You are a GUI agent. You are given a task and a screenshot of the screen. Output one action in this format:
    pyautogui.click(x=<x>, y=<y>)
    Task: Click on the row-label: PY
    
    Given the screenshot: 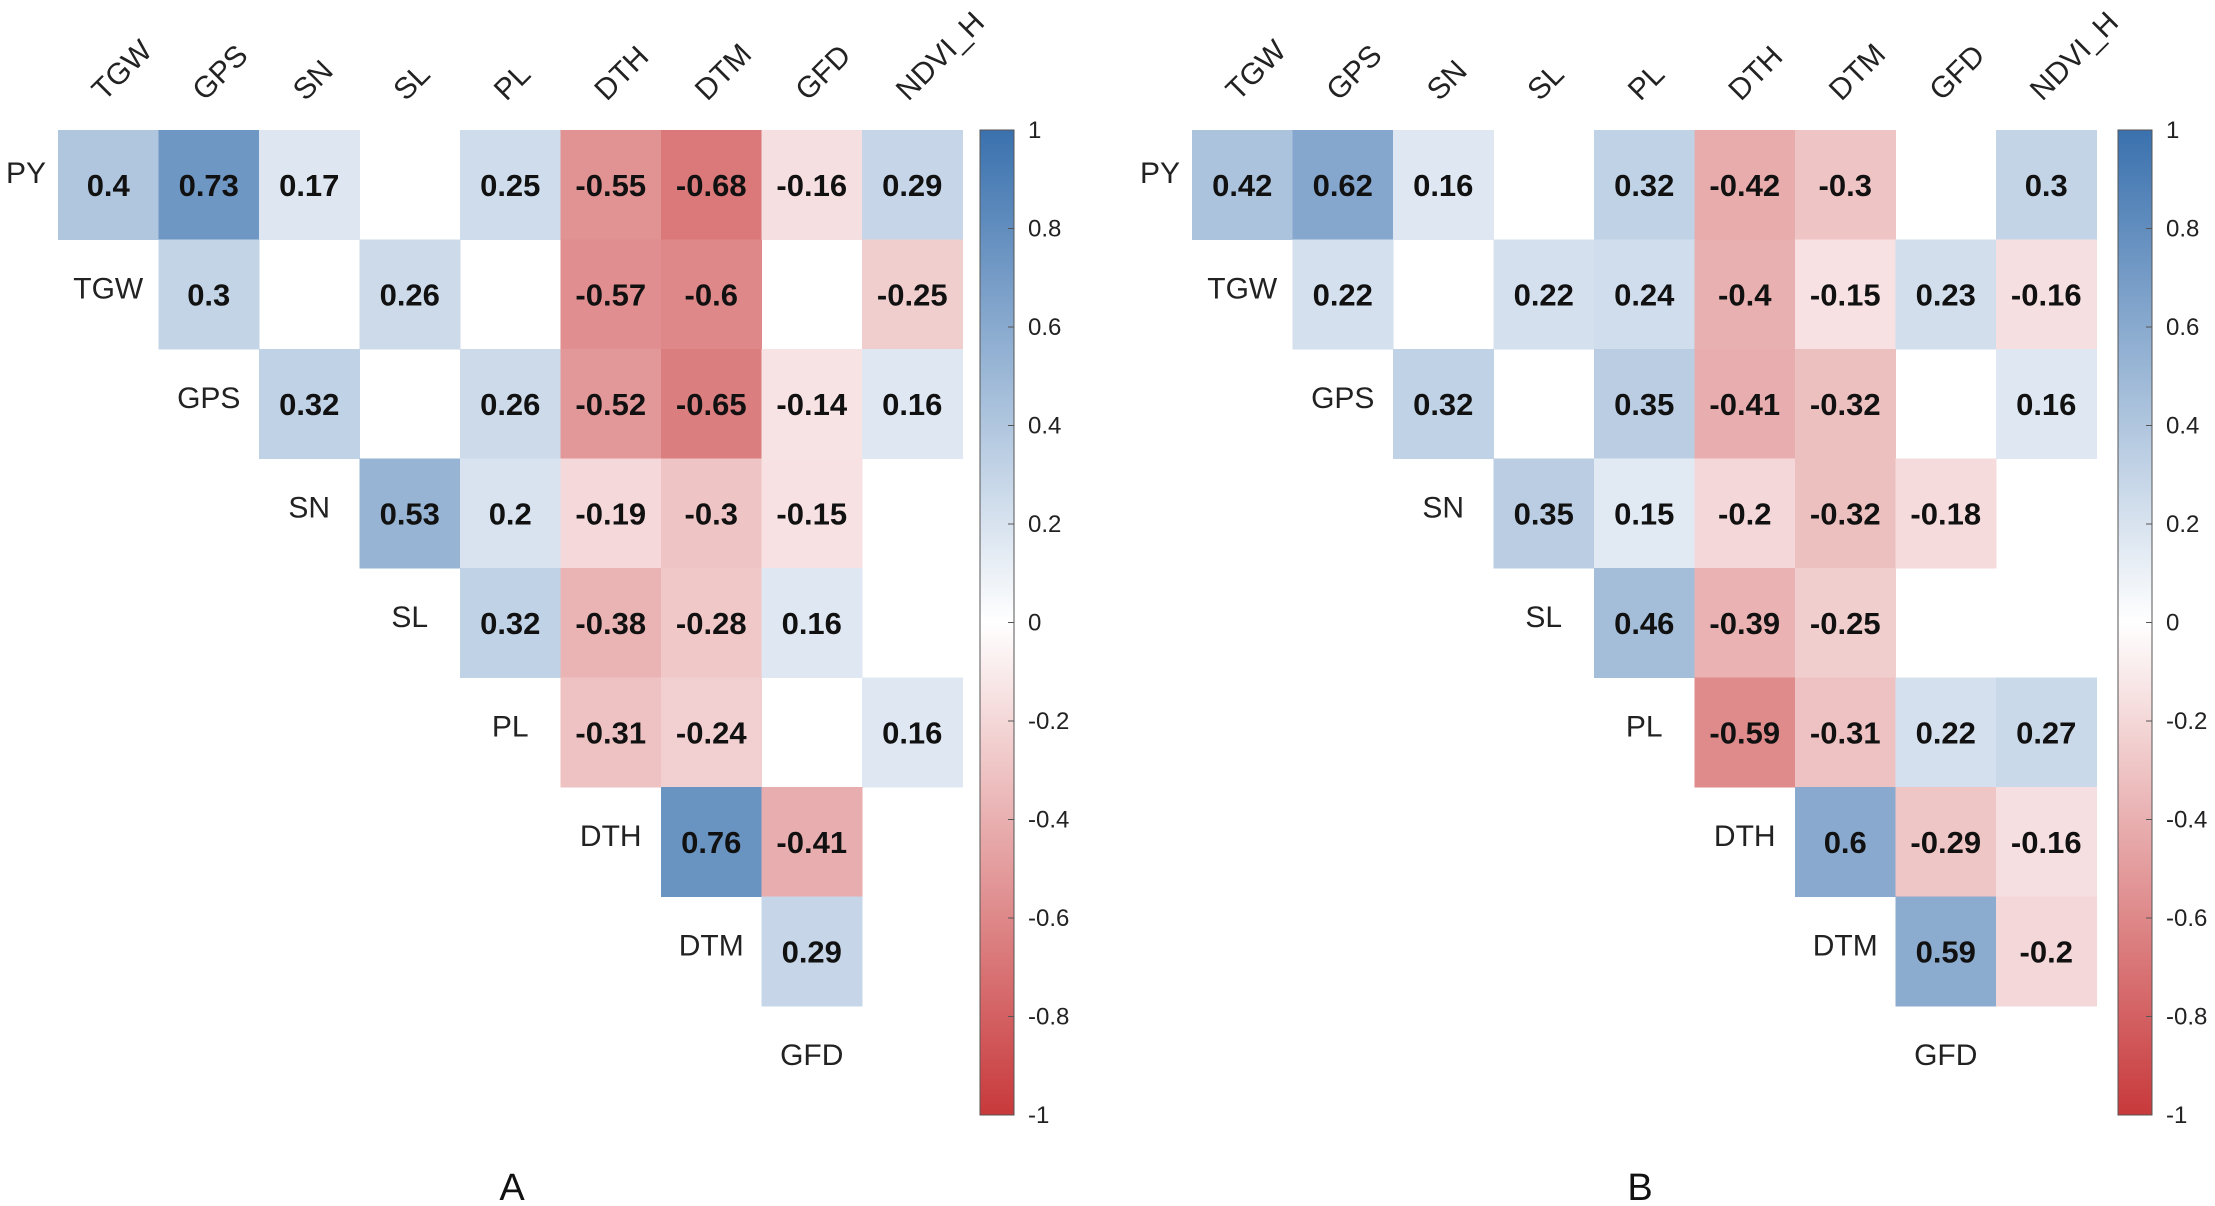 What is the action you would take?
    pyautogui.click(x=26, y=173)
    